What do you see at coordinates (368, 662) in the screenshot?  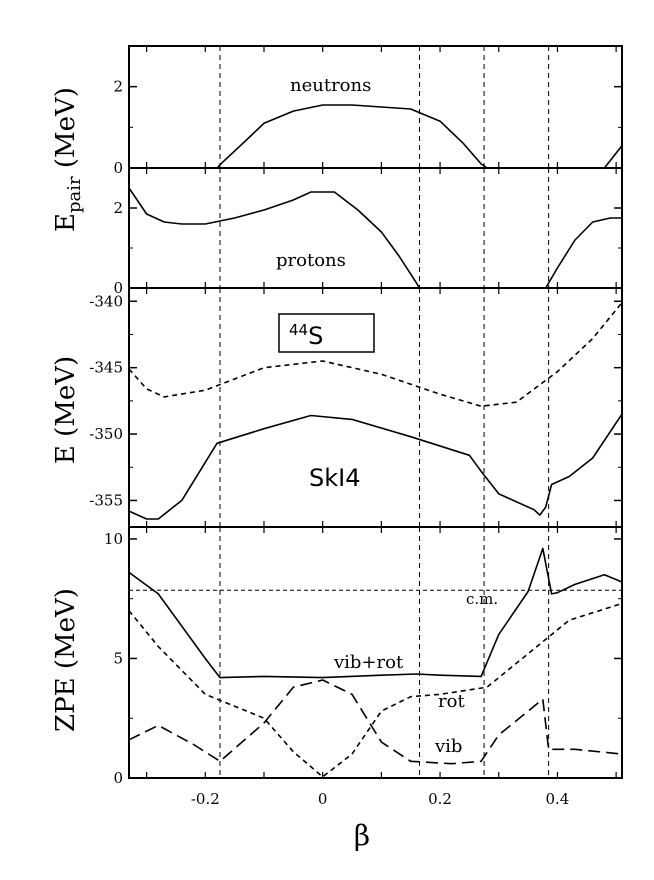 I see `vibrot-label: vib+rot` at bounding box center [368, 662].